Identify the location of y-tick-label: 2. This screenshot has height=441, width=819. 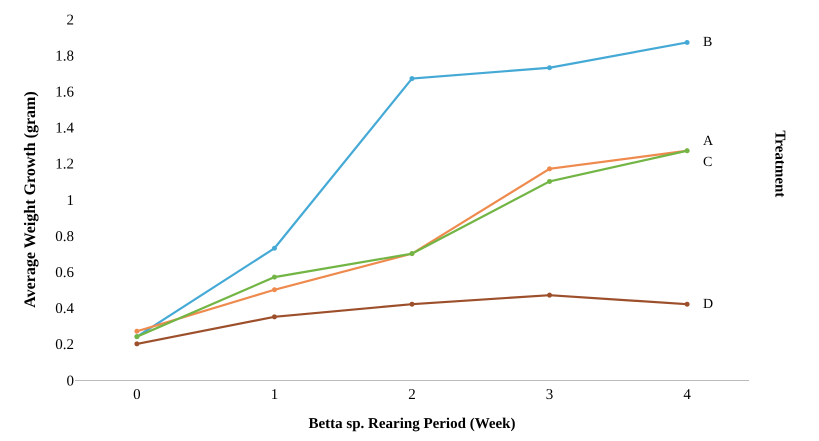
(70, 20).